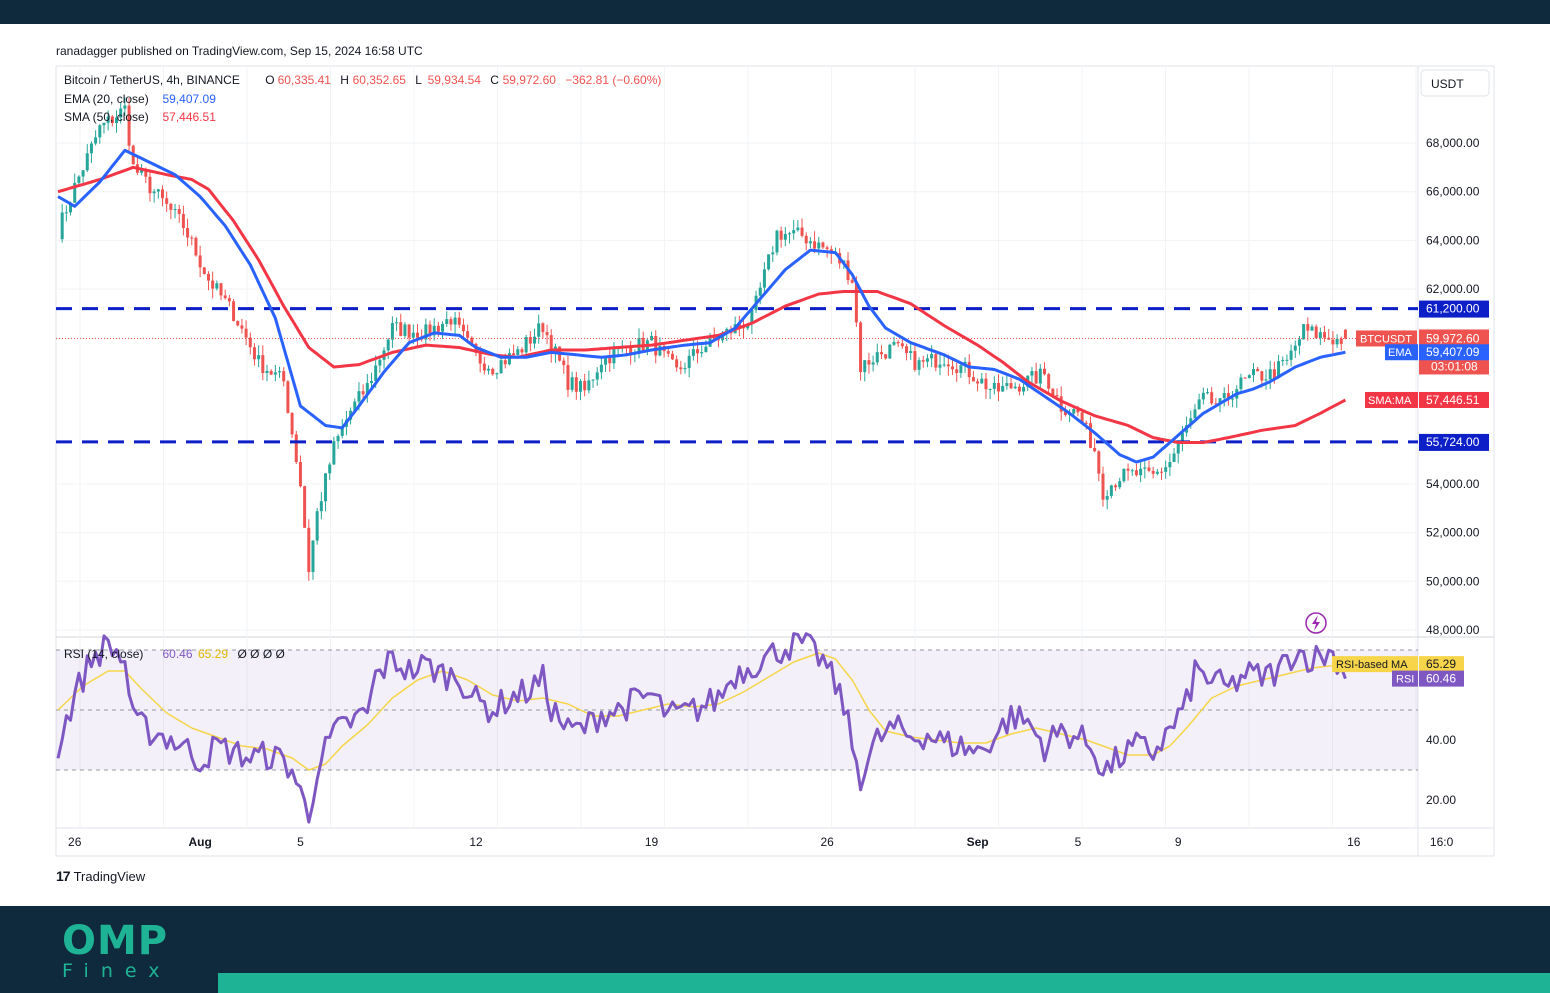  What do you see at coordinates (1454, 309) in the screenshot?
I see `resistance-tag-bg` at bounding box center [1454, 309].